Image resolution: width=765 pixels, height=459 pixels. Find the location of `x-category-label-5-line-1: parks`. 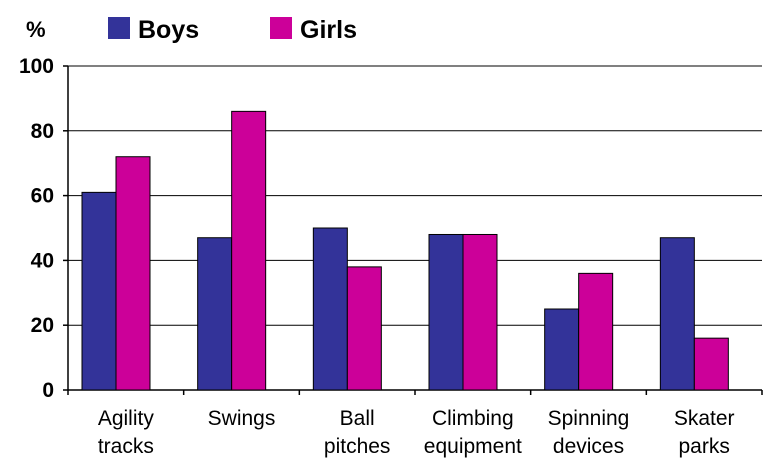

x-category-label-5-line-1: parks is located at coordinates (703, 446).